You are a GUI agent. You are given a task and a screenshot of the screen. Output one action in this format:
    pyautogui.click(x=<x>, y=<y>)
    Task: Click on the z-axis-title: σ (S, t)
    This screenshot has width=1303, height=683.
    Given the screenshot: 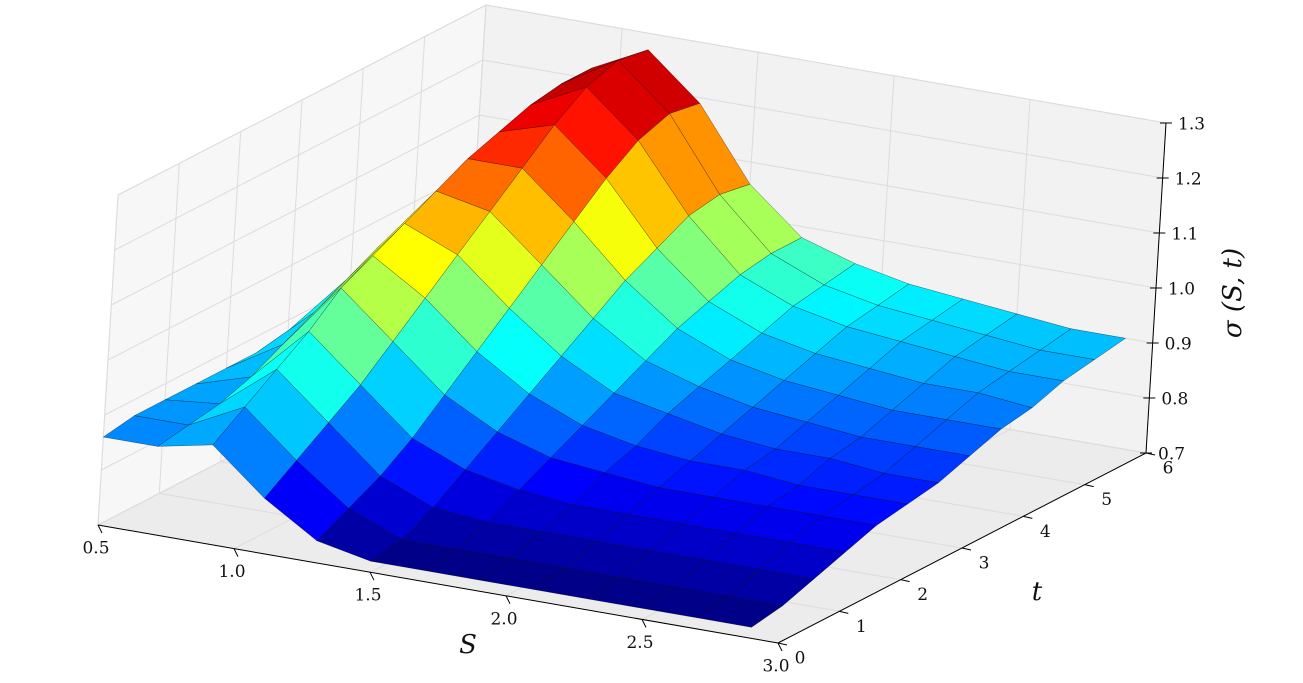 What is the action you would take?
    pyautogui.click(x=1233, y=293)
    